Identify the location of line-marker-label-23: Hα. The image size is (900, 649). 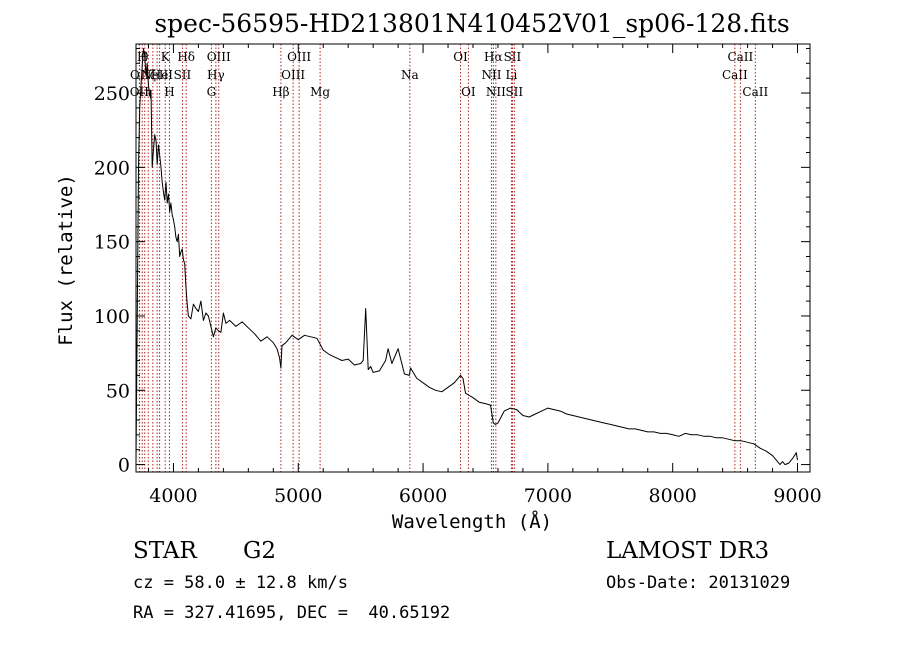
(493, 57).